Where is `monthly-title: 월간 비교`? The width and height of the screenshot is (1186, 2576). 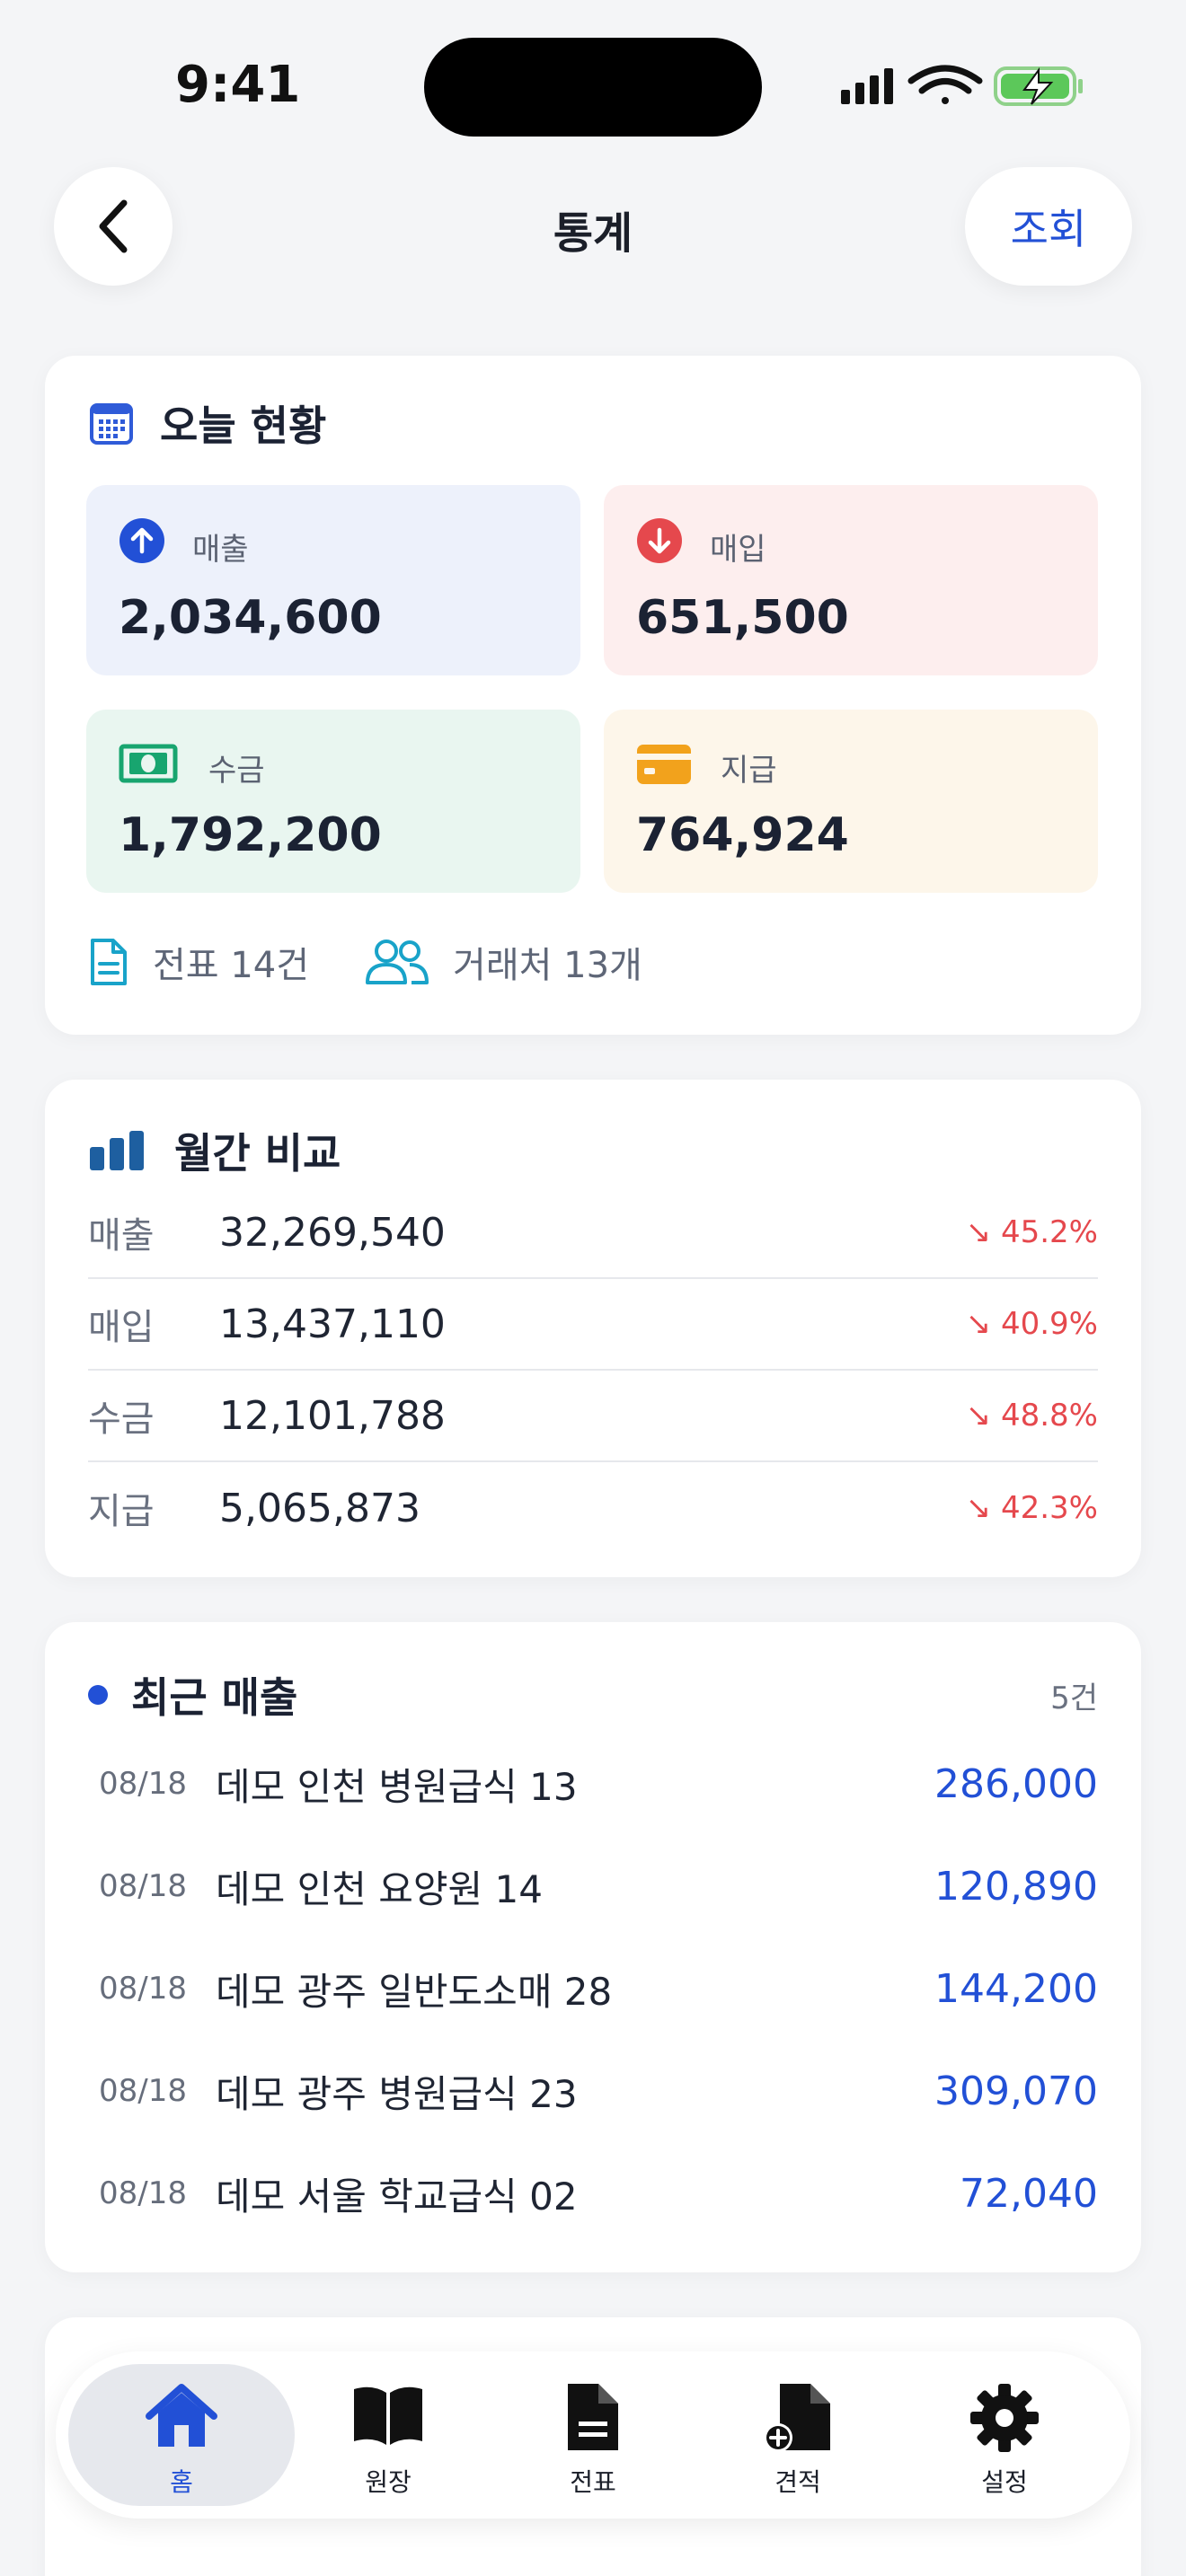
monthly-title: 월간 비교 is located at coordinates (257, 1153).